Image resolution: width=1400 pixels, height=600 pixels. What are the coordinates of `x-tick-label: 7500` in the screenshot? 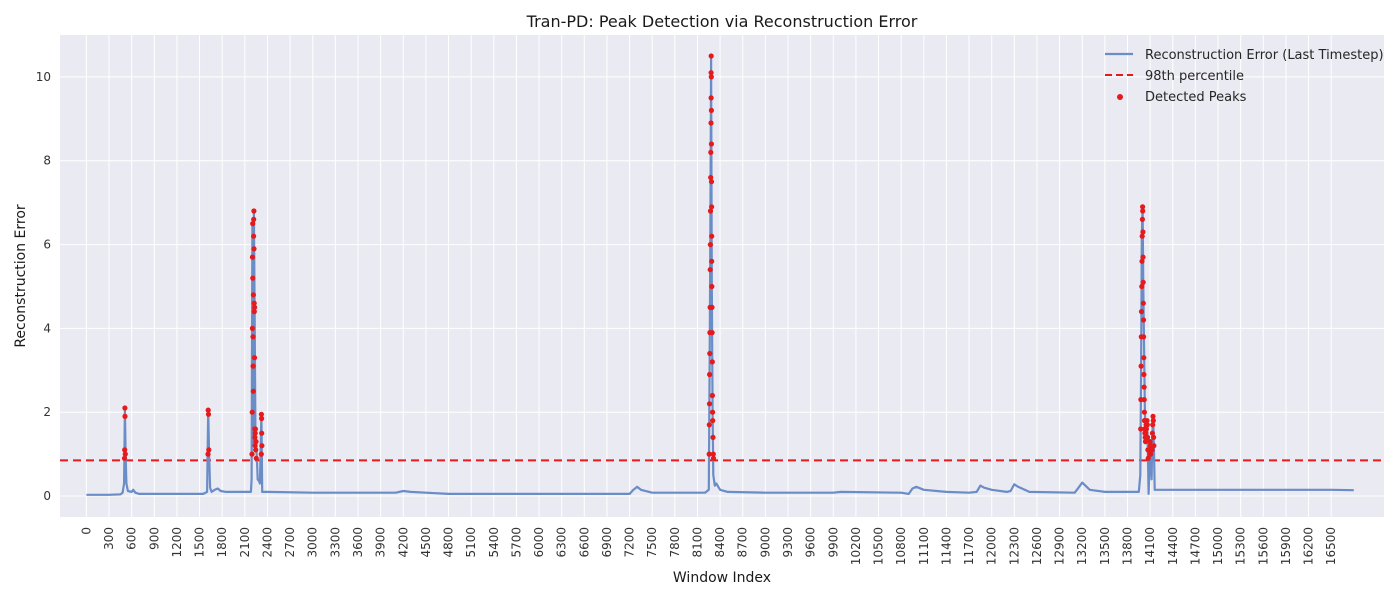 It's located at (652, 542).